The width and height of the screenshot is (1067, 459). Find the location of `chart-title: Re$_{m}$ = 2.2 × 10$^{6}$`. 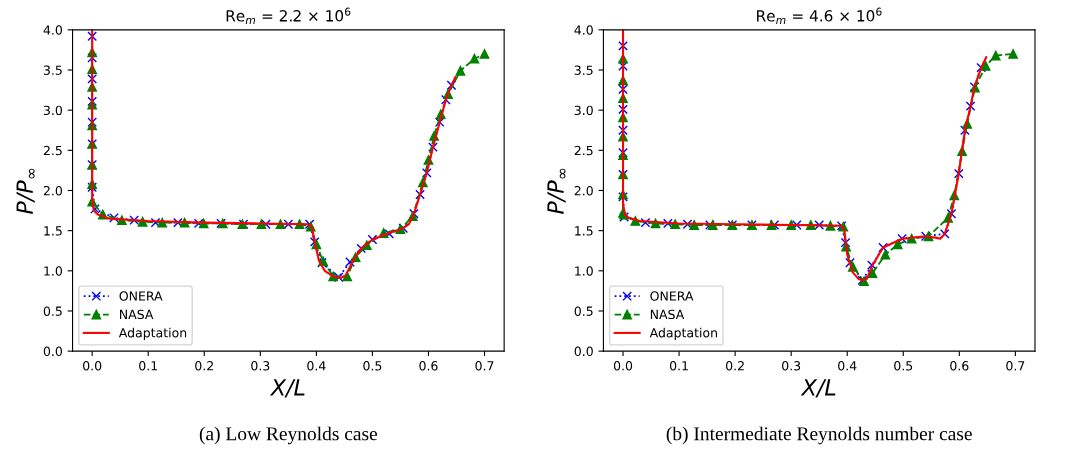

chart-title: Re$_{m}$ = 2.2 × 10$^{6}$ is located at coordinates (288, 15).